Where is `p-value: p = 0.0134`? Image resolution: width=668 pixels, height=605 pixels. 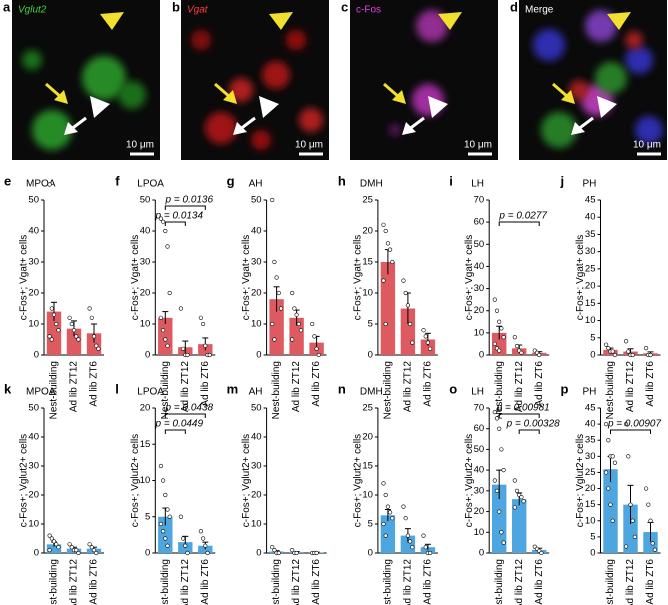 p-value: p = 0.0134 is located at coordinates (179, 216).